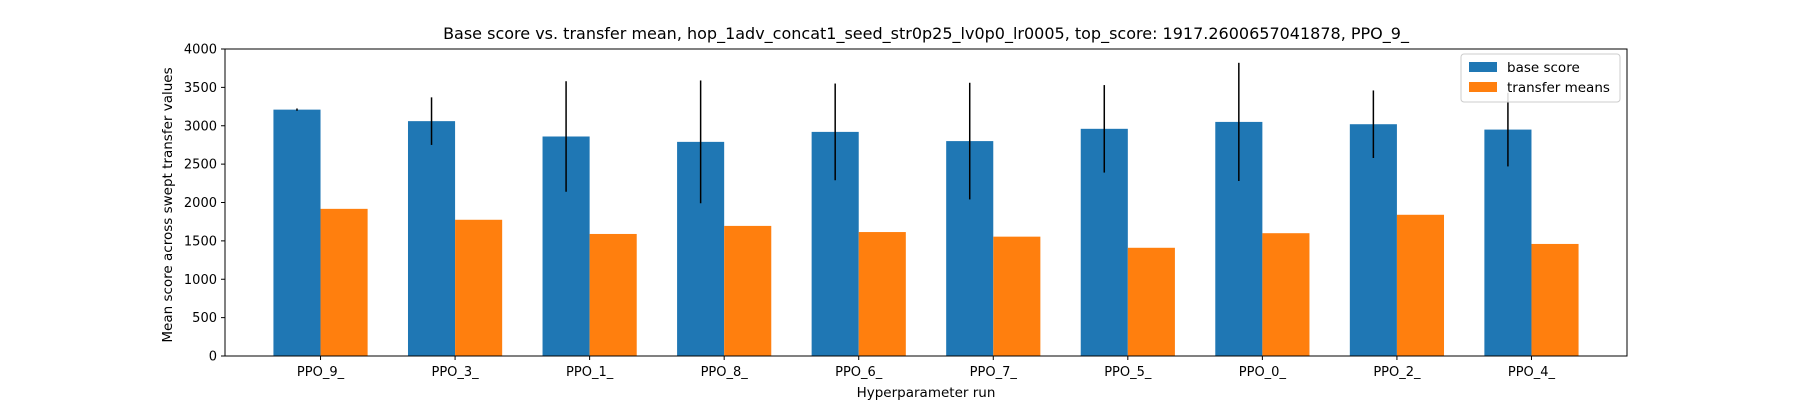 The image size is (1800, 400). I want to click on x-tick-label: PPO_4_, so click(1532, 372).